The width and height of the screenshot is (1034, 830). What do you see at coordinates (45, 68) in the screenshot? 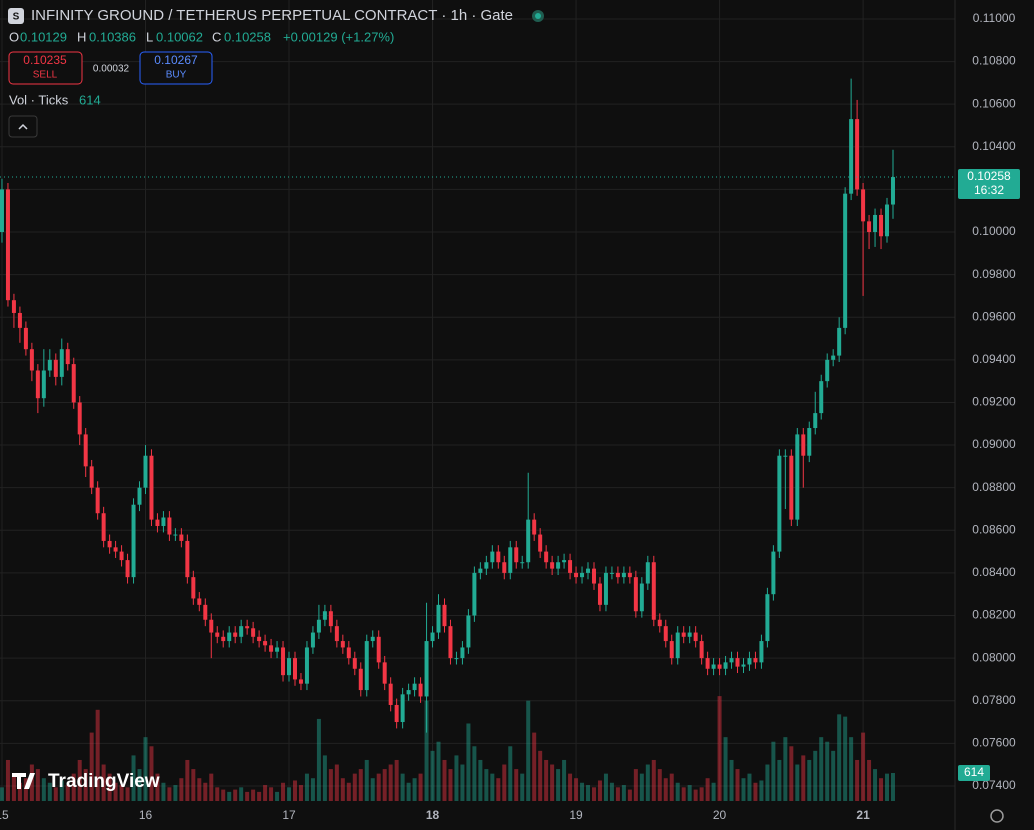
I see `sell-button` at bounding box center [45, 68].